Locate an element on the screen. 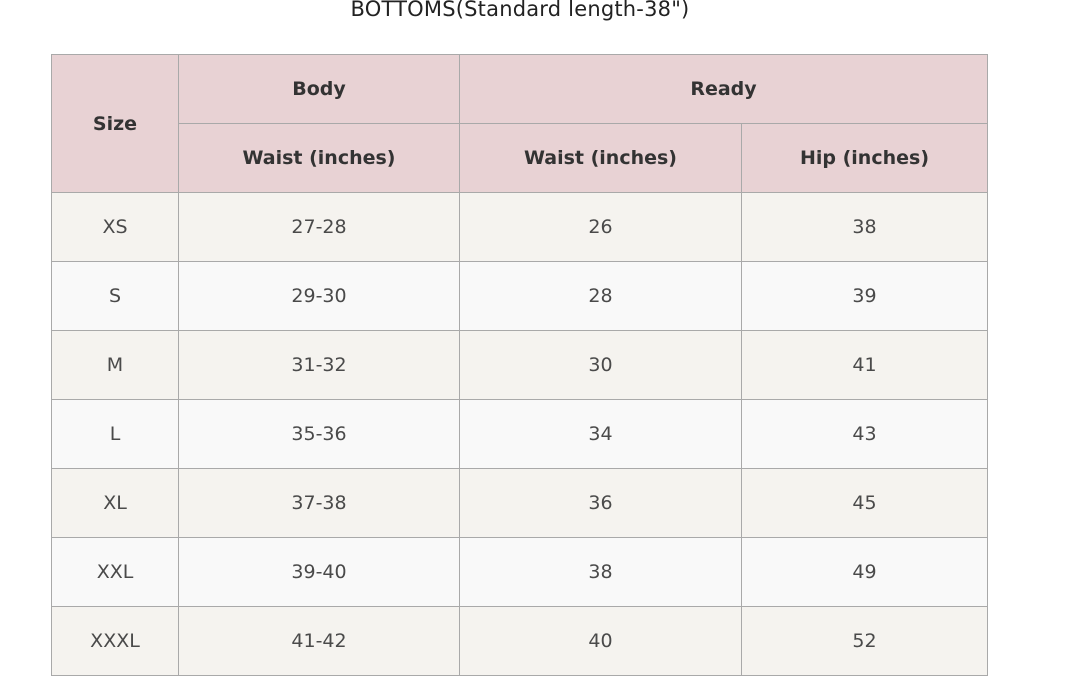 The image size is (1083, 676). cell-size: XL is located at coordinates (115, 503).